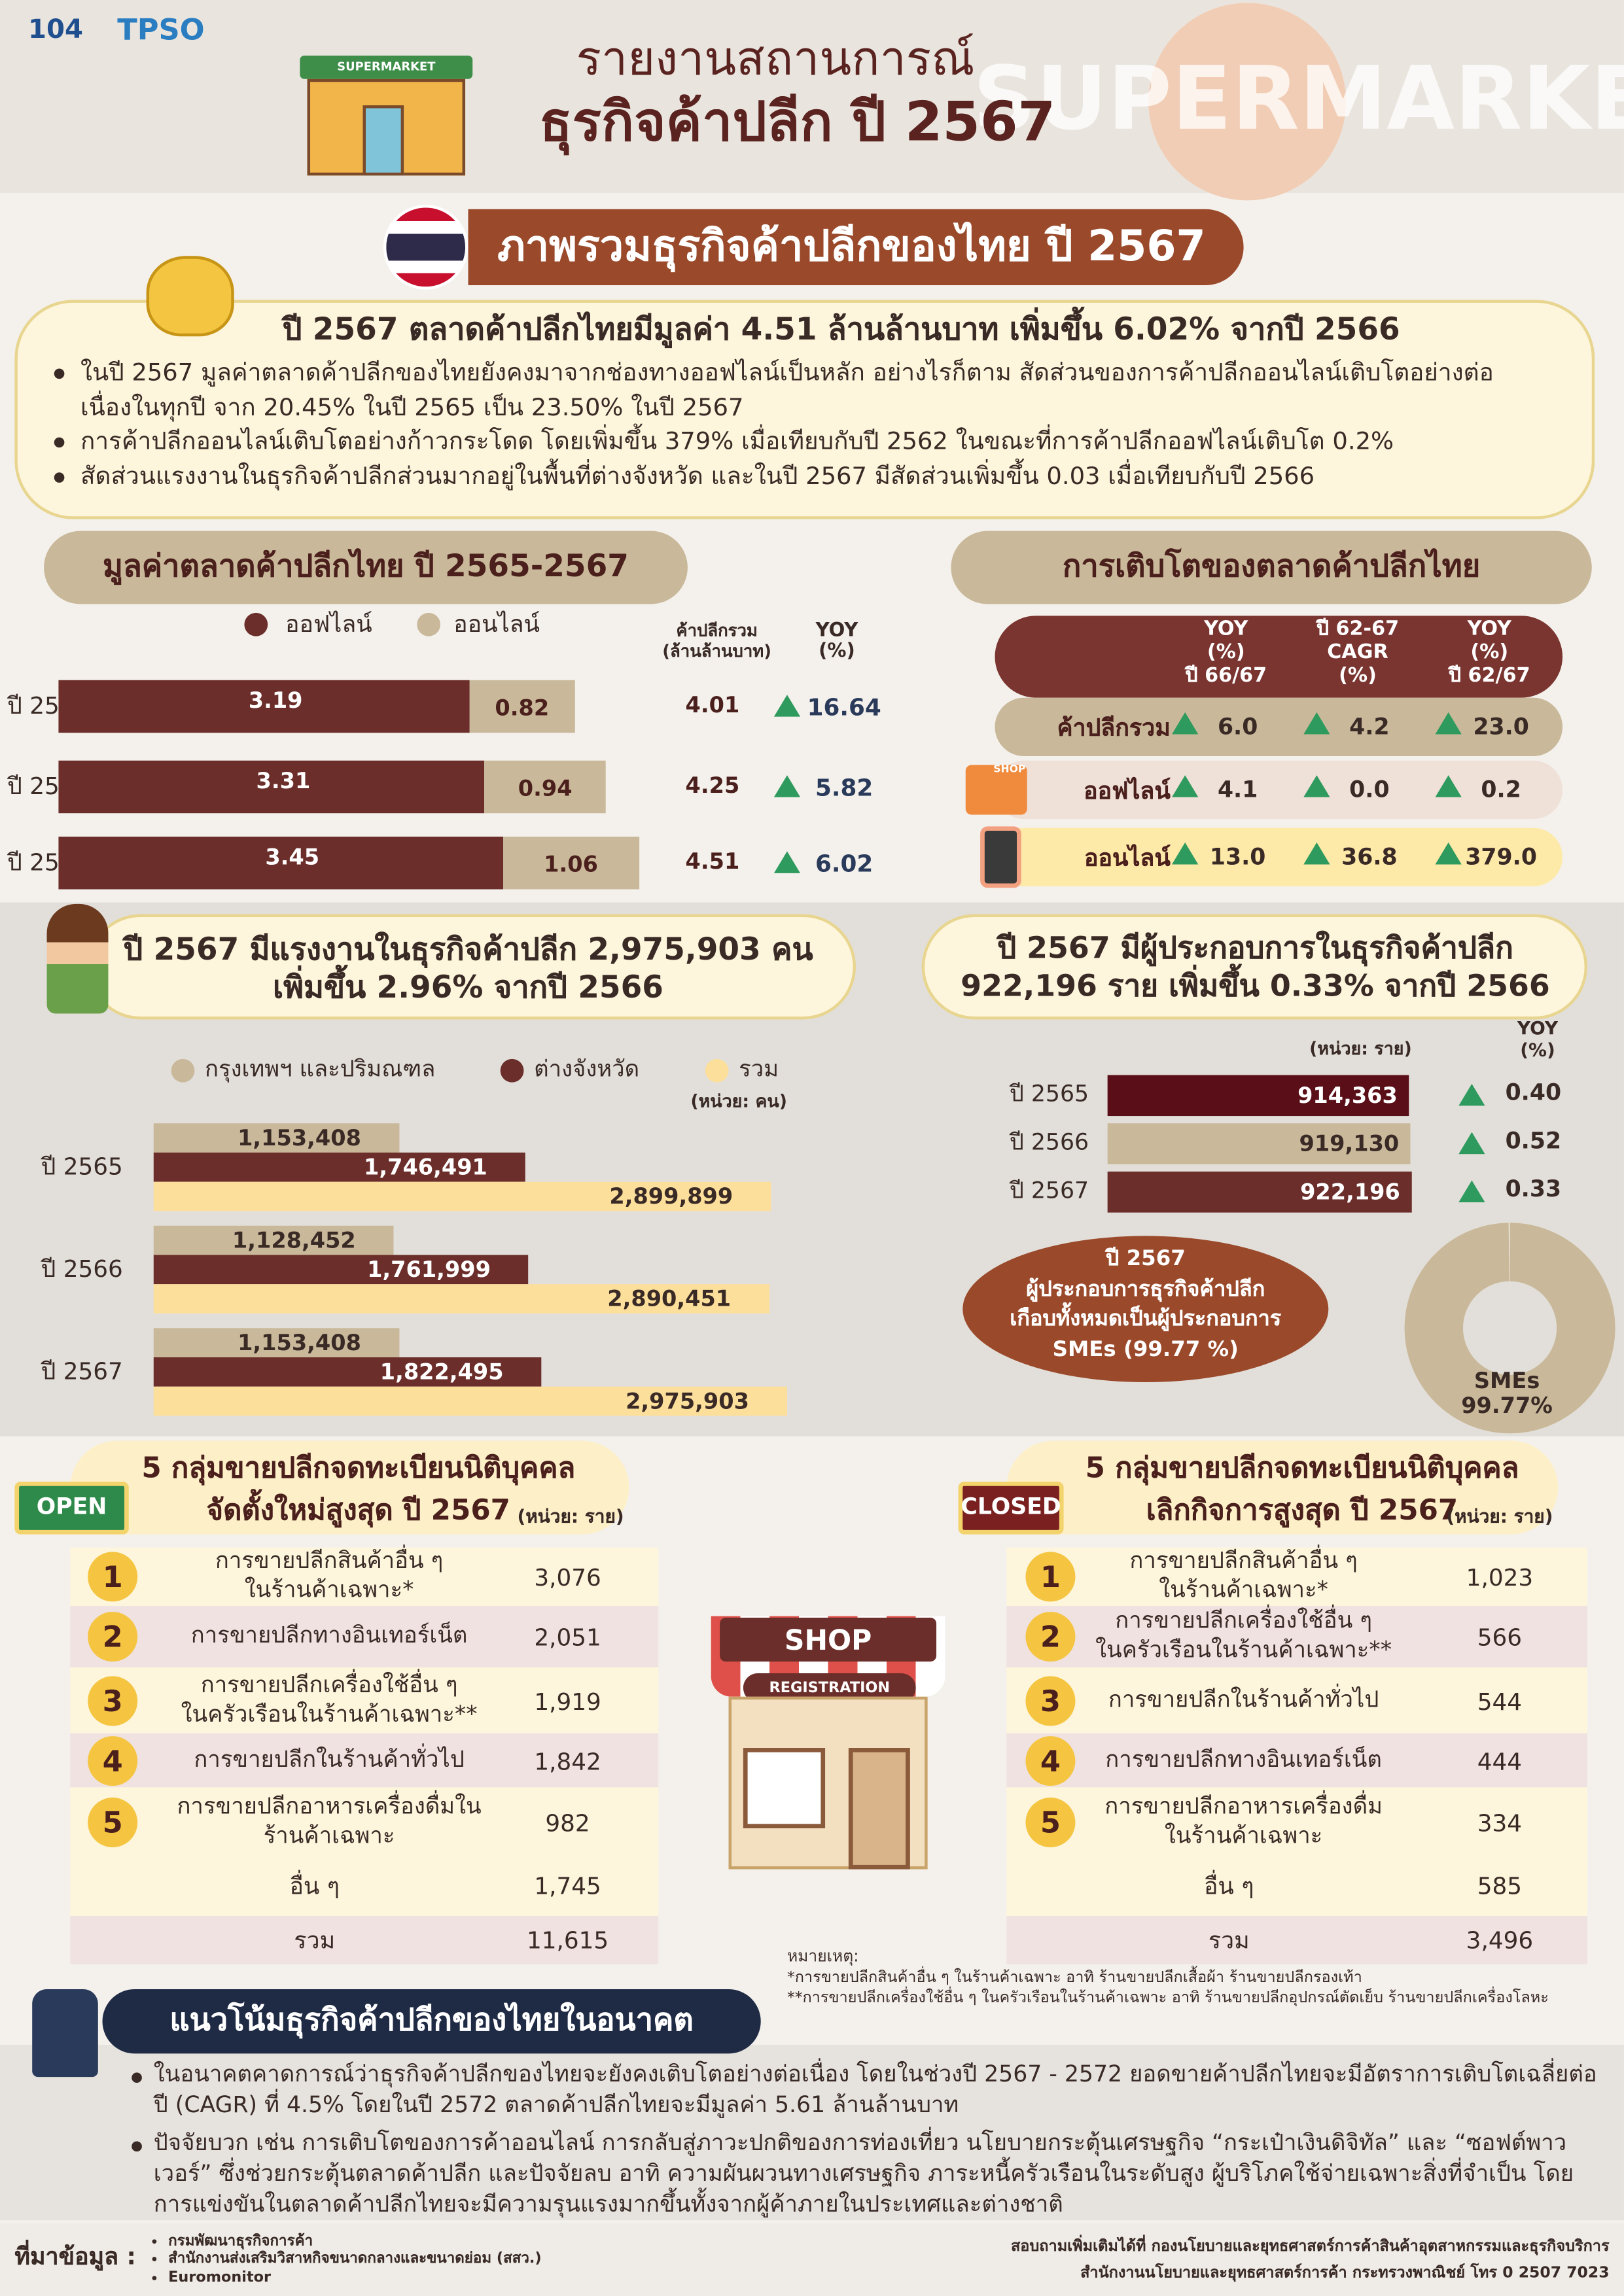  I want to click on growth-value: 6.0, so click(1237, 727).